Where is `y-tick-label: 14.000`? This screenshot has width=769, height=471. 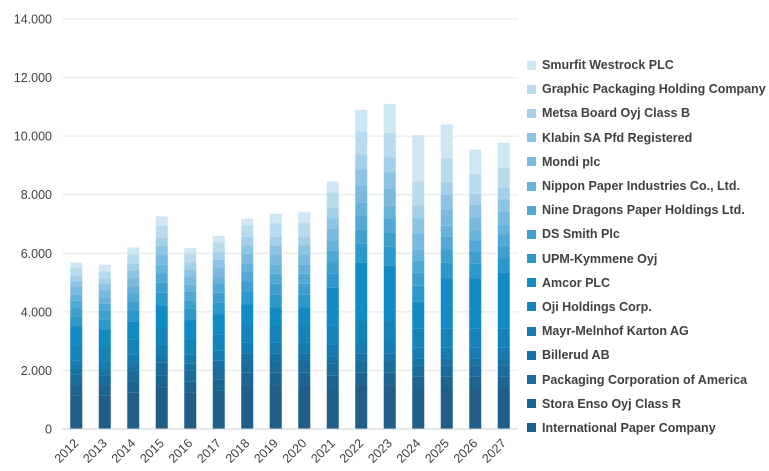 y-tick-label: 14.000 is located at coordinates (33, 20).